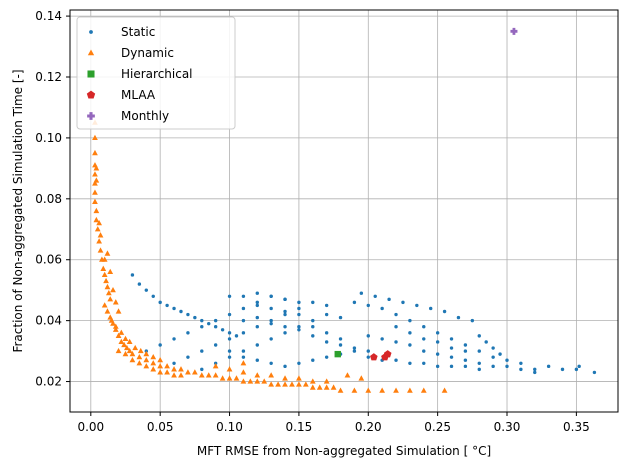  Describe the element at coordinates (91, 32) in the screenshot. I see `legend-marker-static` at that location.